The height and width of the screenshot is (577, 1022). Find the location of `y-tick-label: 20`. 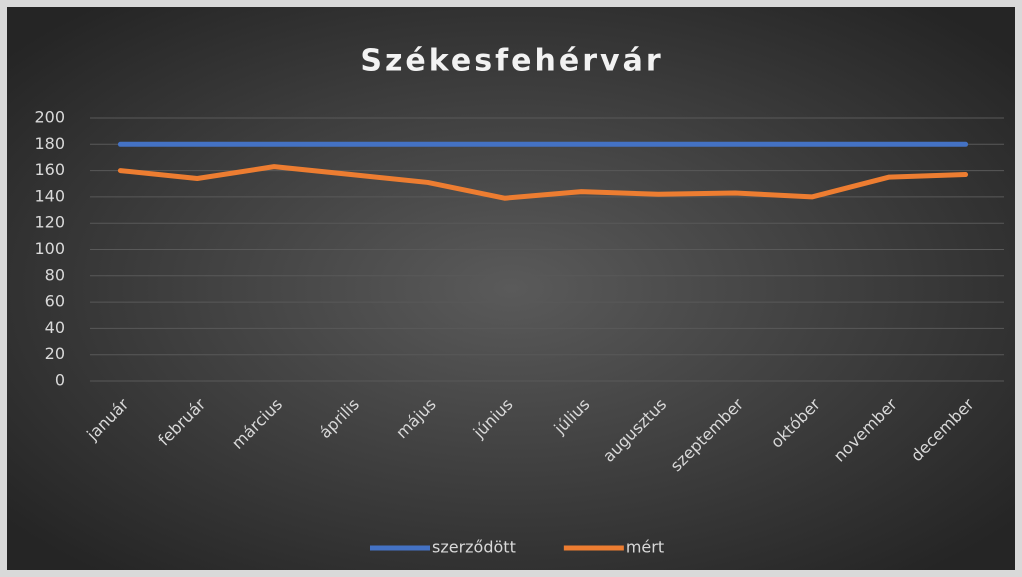

y-tick-label: 20 is located at coordinates (55, 353).